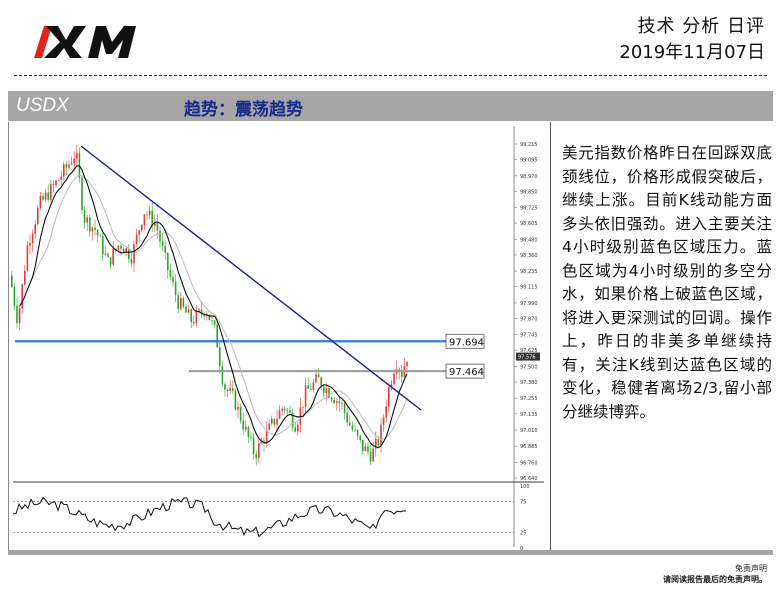 This screenshot has width=781, height=591. Describe the element at coordinates (529, 272) in the screenshot. I see `y-tick-label: 98.235` at that location.